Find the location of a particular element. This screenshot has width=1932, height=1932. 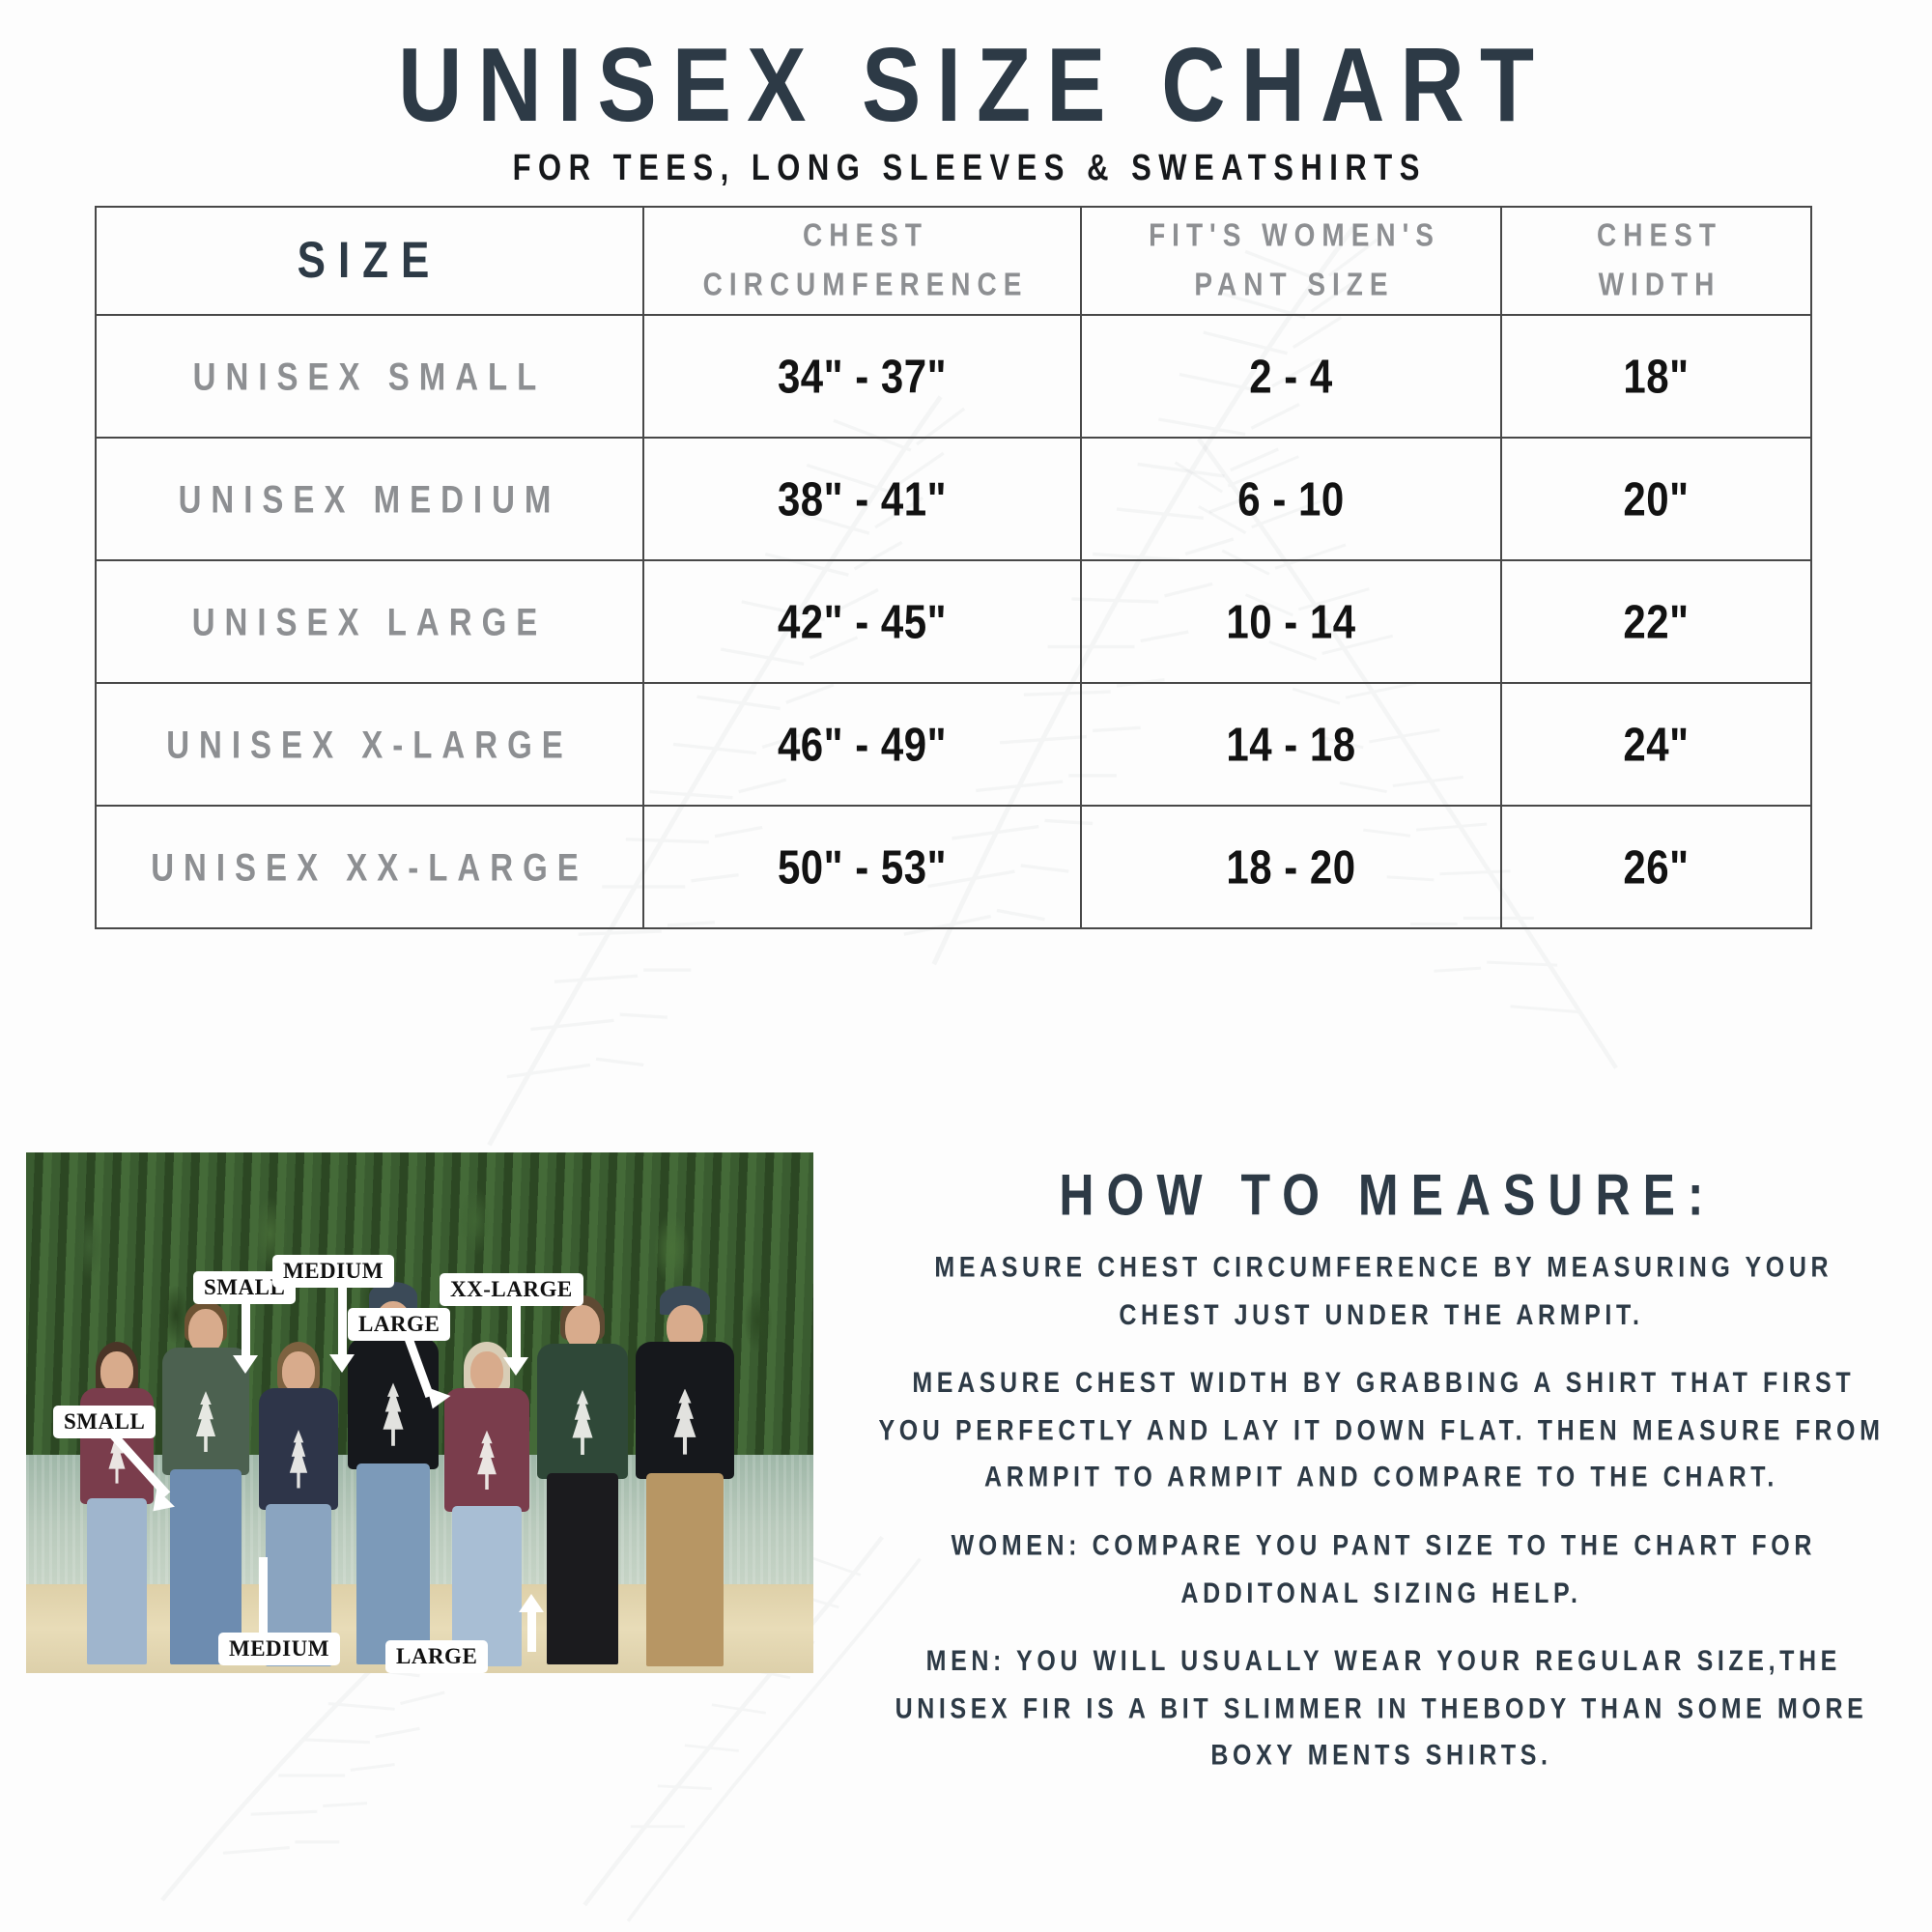

cell-chest-width: 18" is located at coordinates (1656, 376).